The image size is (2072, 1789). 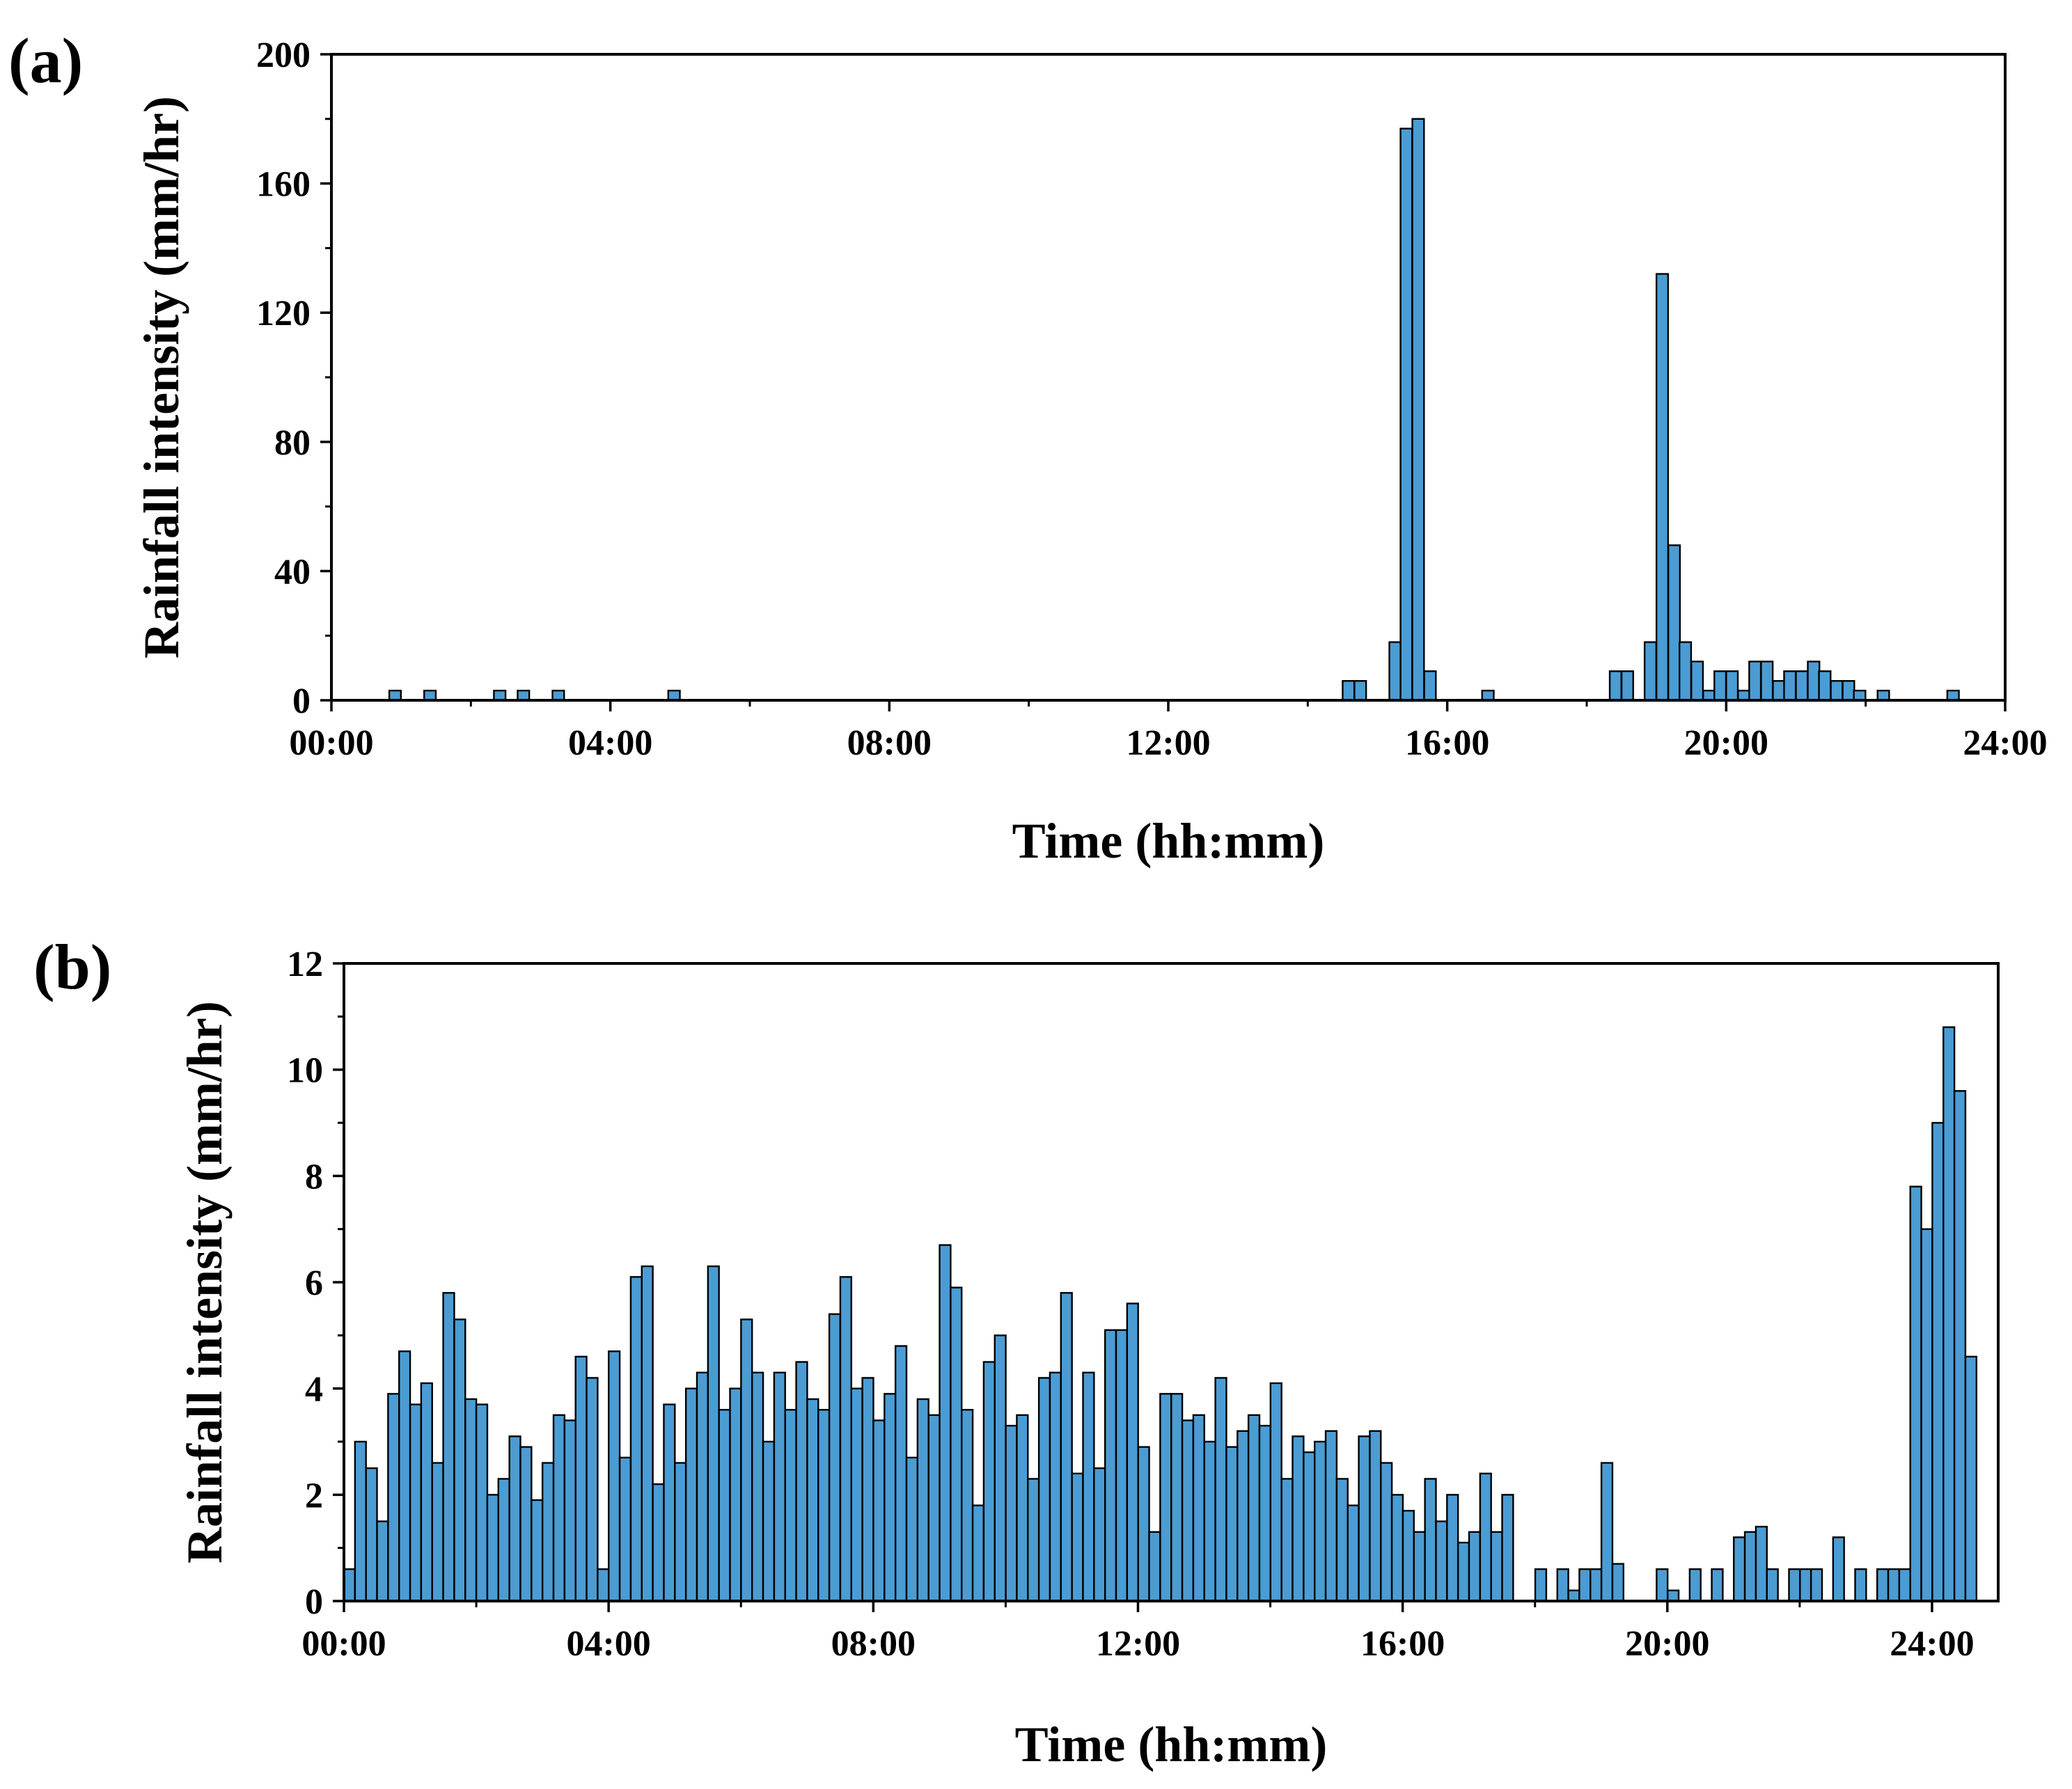 I want to click on x-tick-label: 20:00, so click(x=1667, y=1644).